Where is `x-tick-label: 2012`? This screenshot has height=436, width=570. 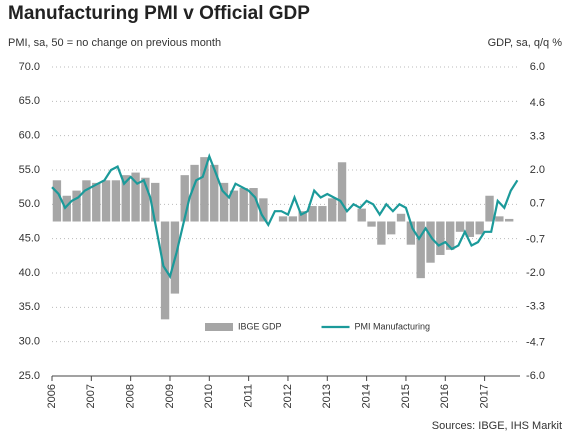
x-tick-label: 2012 is located at coordinates (288, 396).